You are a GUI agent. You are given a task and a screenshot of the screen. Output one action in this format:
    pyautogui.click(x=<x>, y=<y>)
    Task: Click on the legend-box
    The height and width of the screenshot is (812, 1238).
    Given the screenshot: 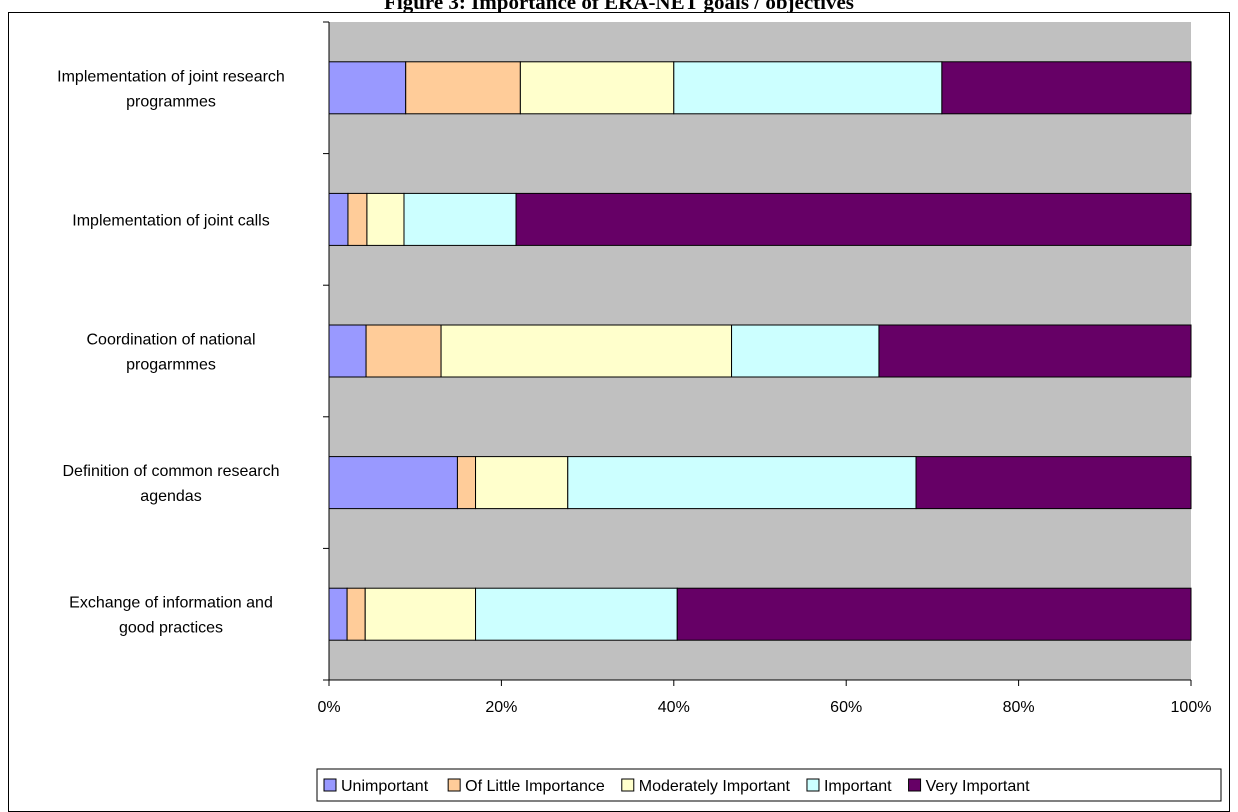 What is the action you would take?
    pyautogui.click(x=769, y=785)
    